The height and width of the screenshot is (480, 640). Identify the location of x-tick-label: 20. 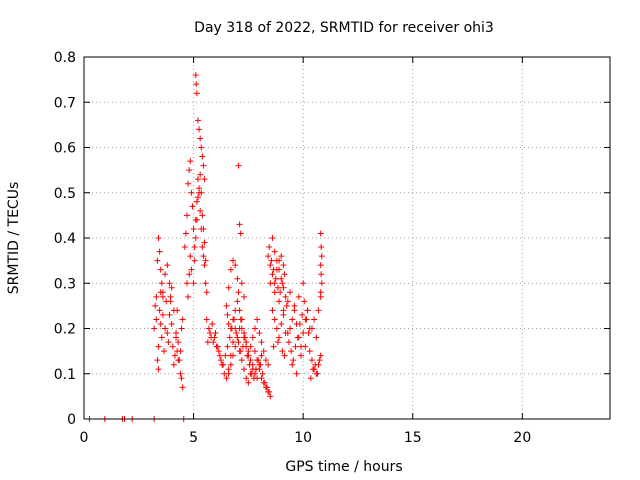
(522, 438).